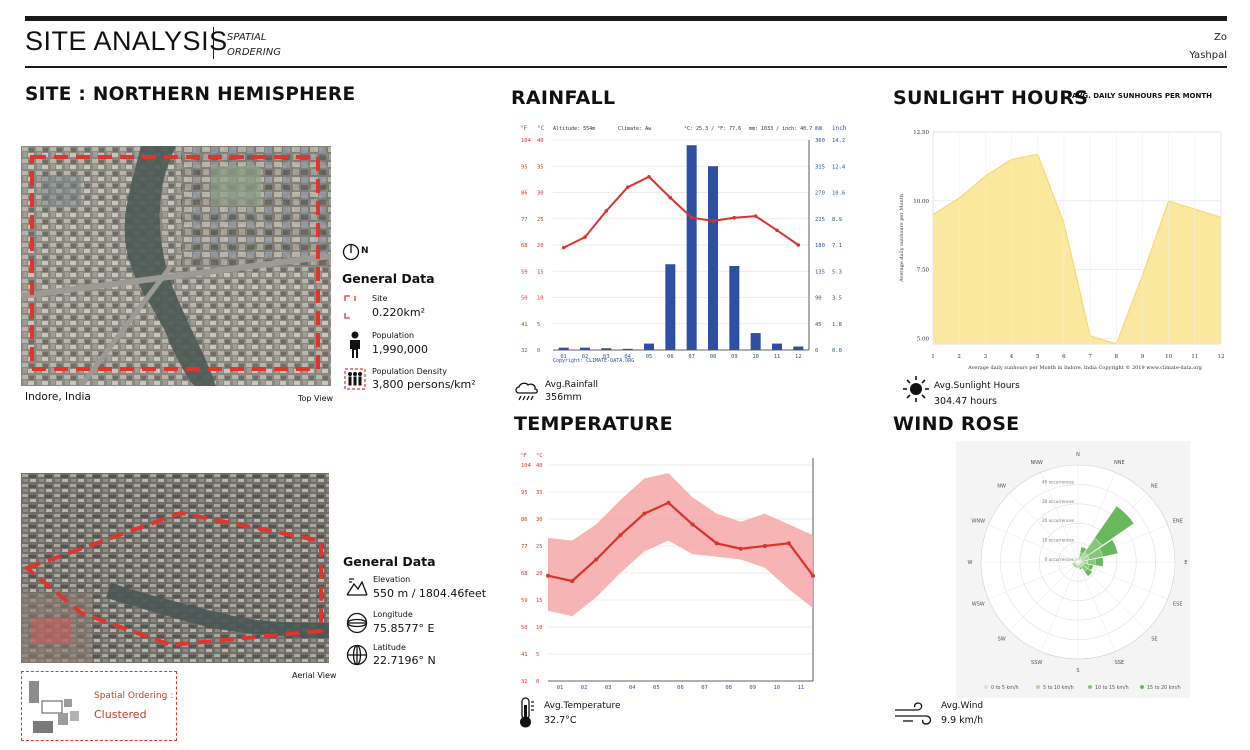 This screenshot has height=750, width=1250. Describe the element at coordinates (1038, 357) in the screenshot. I see `sun-x-tick: 5` at that location.